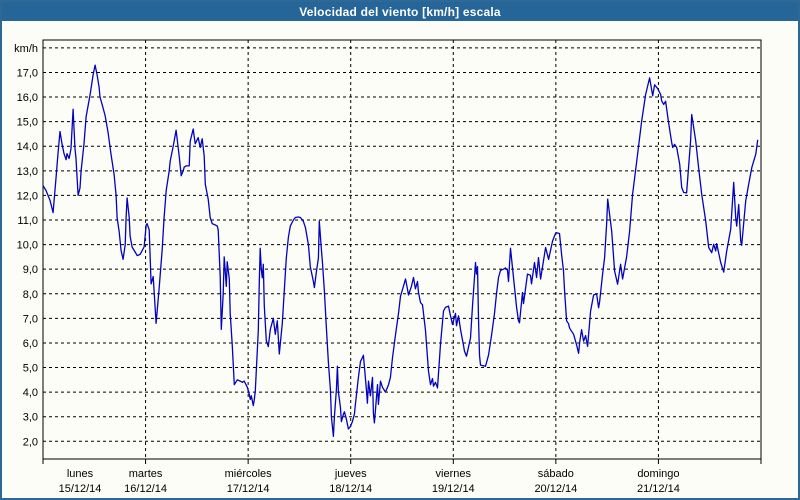 The height and width of the screenshot is (500, 800). What do you see at coordinates (350, 474) in the screenshot?
I see `x-day-label: jueves` at bounding box center [350, 474].